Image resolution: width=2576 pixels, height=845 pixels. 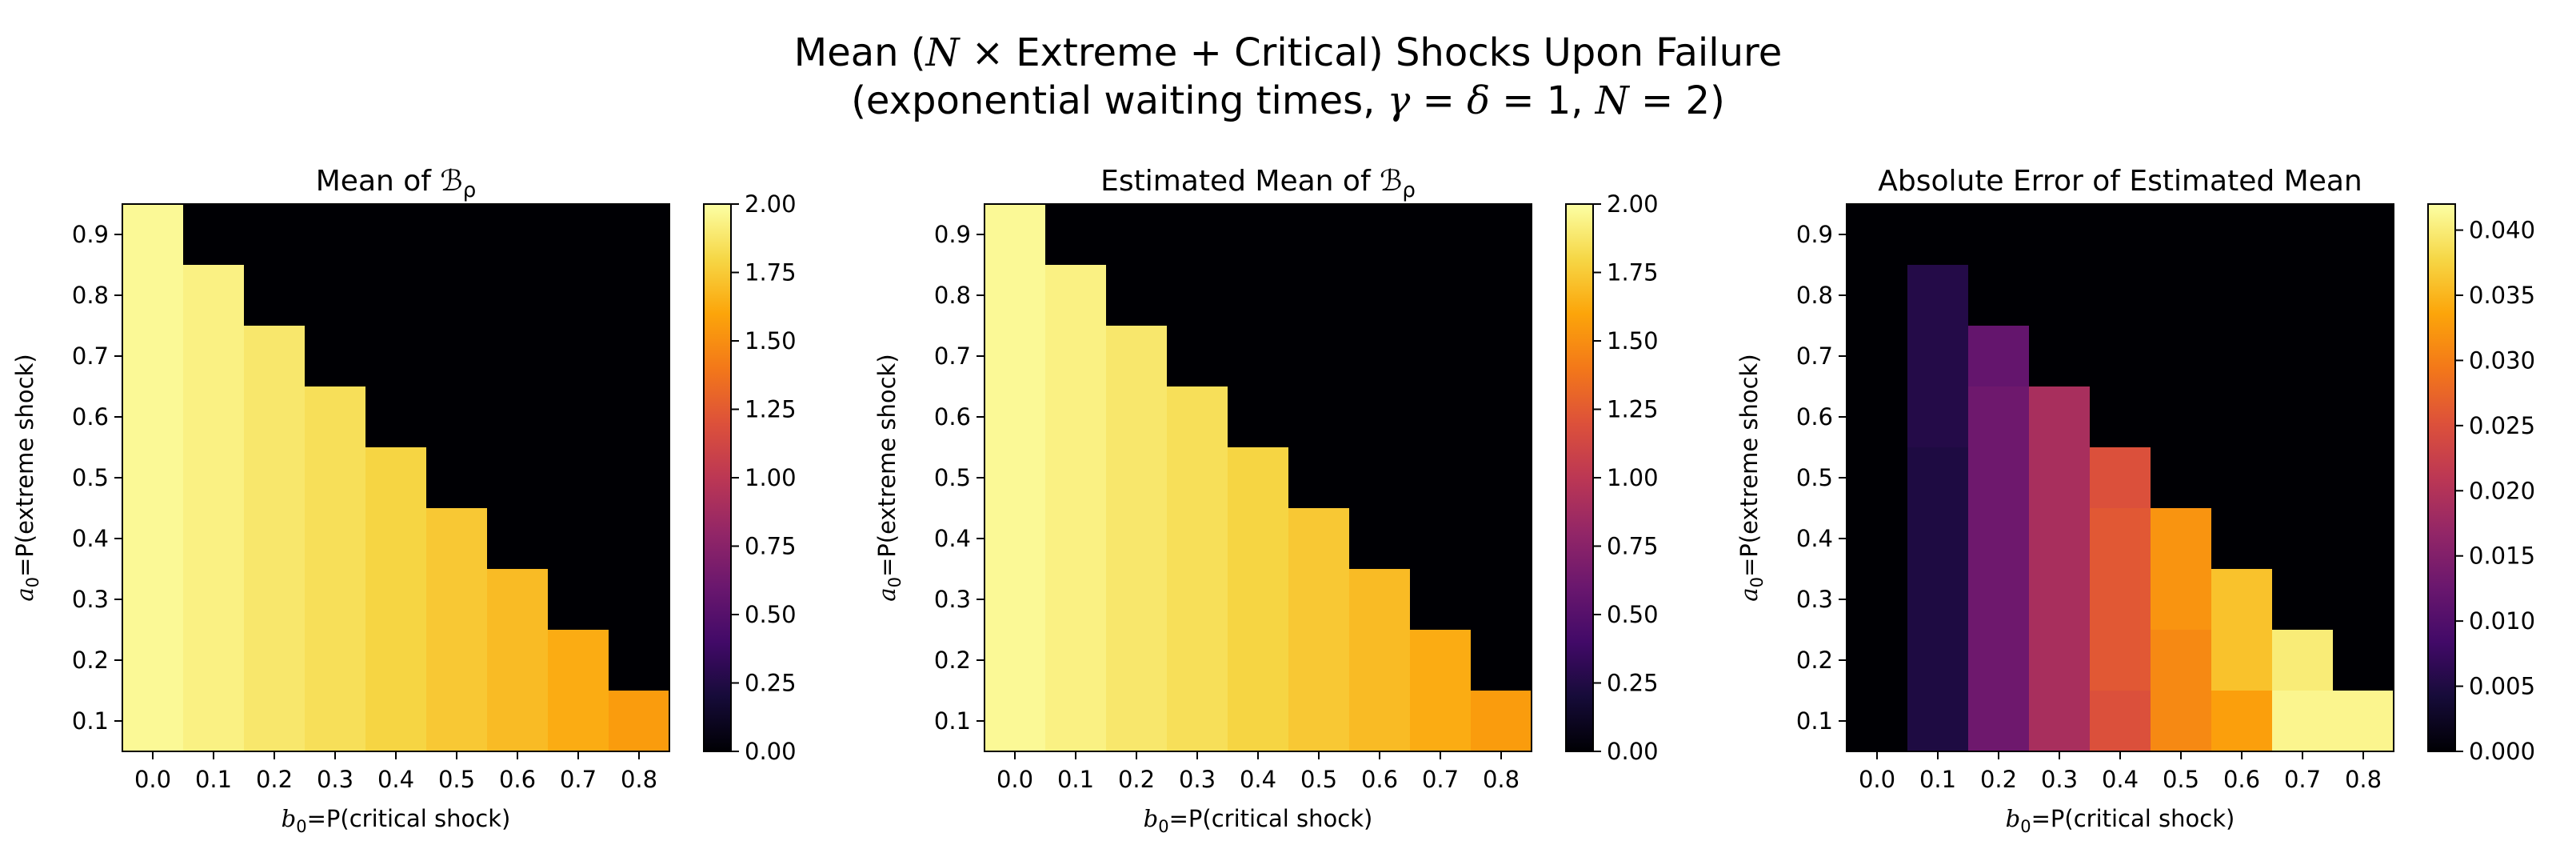 I want to click on colorbar-tick-label: 1.75, so click(x=1633, y=272).